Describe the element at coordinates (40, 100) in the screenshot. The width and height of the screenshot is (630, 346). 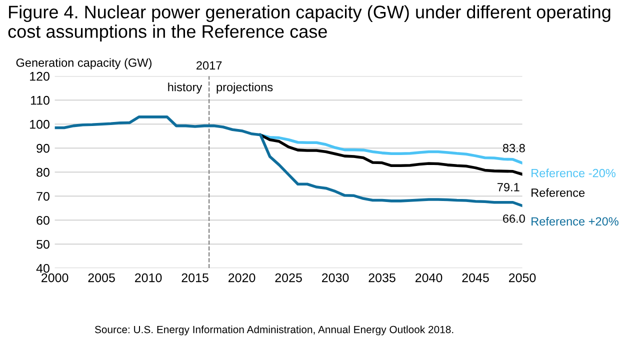
I see `y-tick-label: 110` at that location.